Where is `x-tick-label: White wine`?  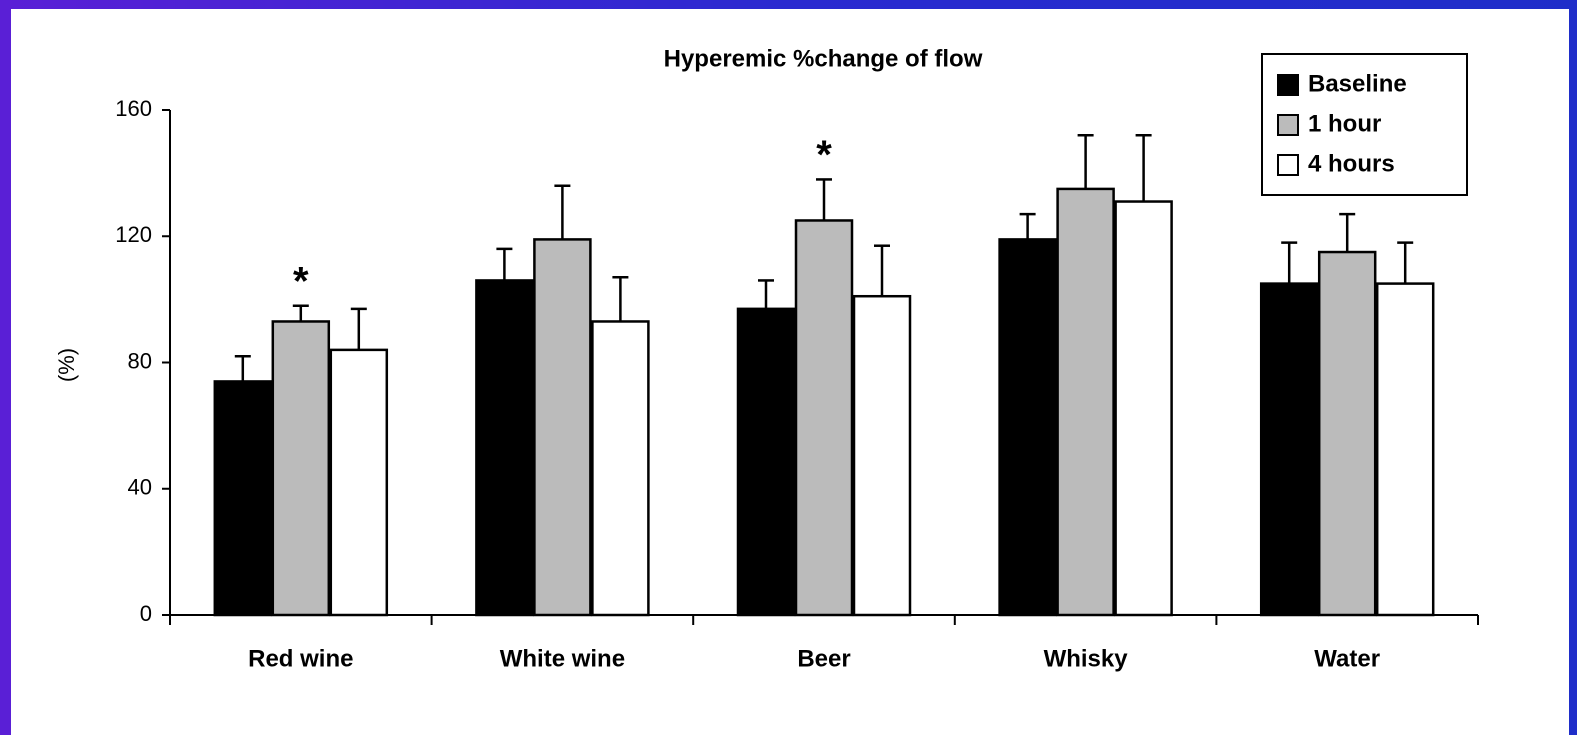 x-tick-label: White wine is located at coordinates (562, 658).